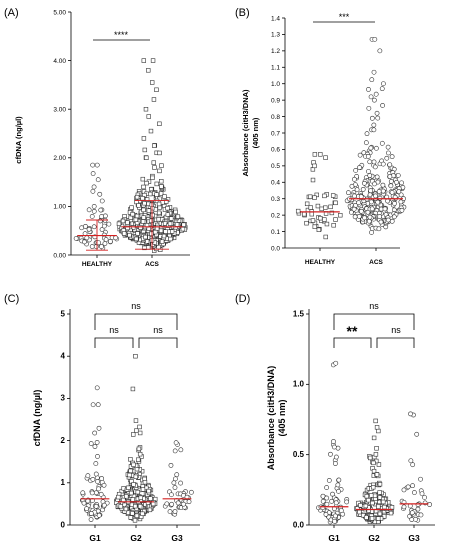  Describe the element at coordinates (320, 262) in the screenshot. I see `x-tick-healthy-b: HEALTHY` at that location.